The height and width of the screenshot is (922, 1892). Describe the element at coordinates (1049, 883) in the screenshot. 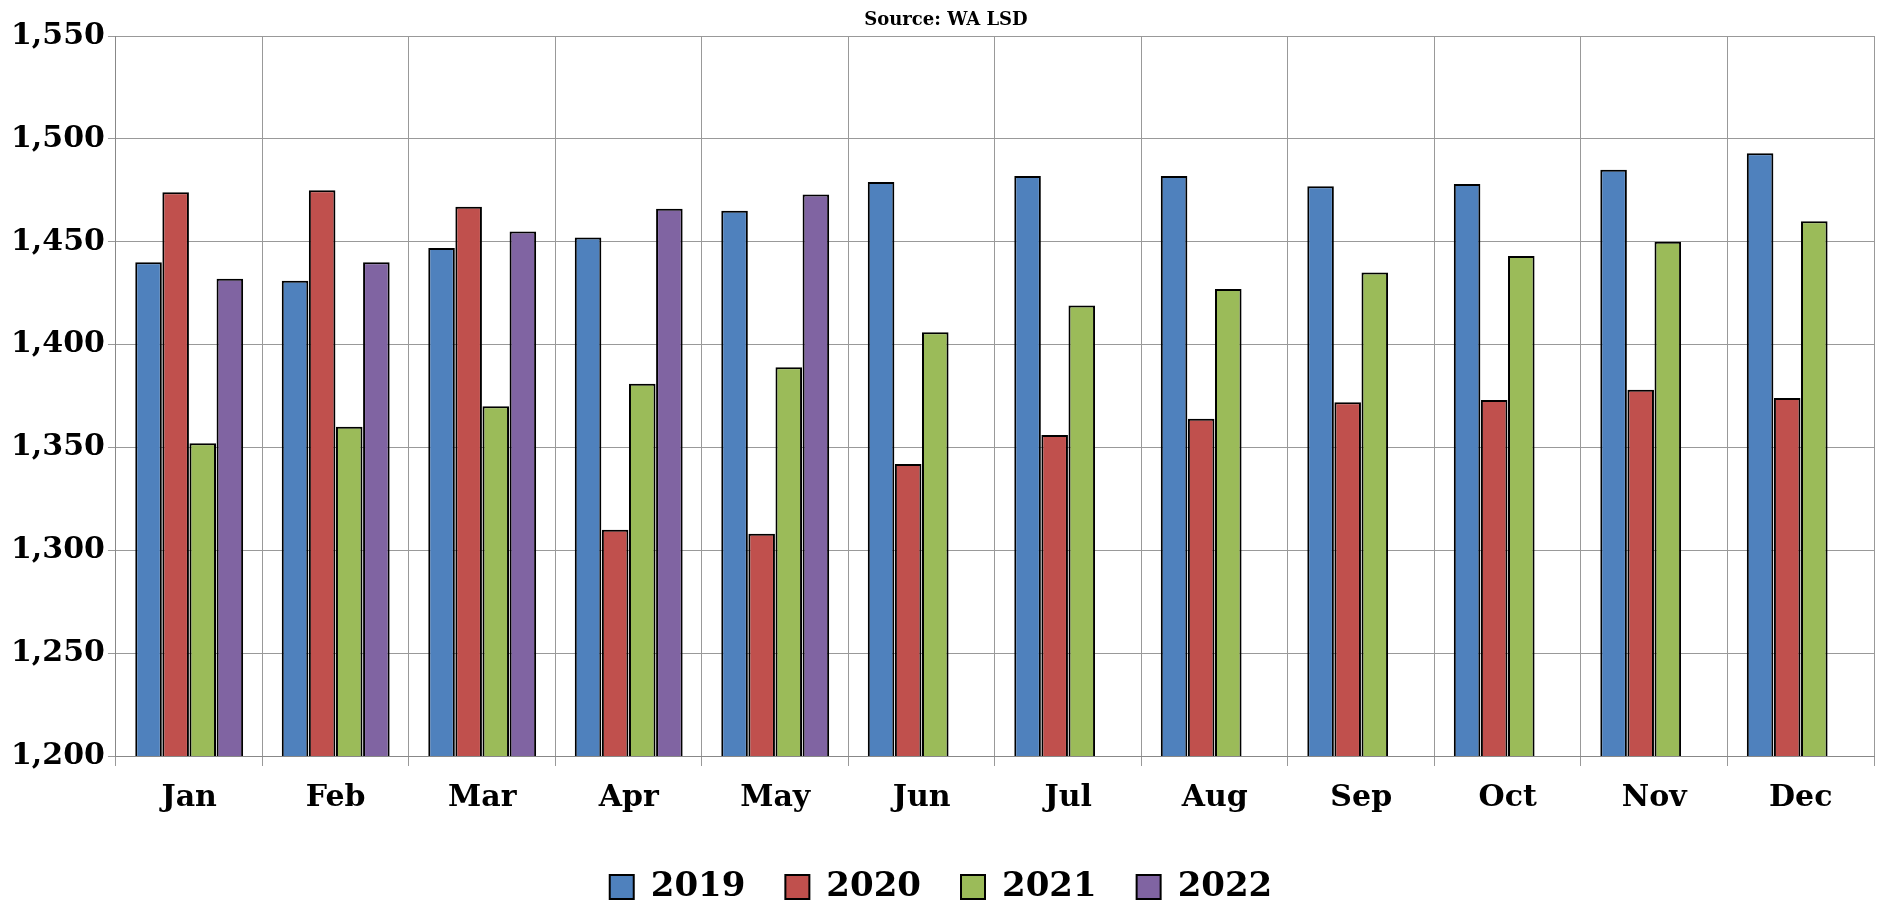

I see `legend-label: 2021` at that location.